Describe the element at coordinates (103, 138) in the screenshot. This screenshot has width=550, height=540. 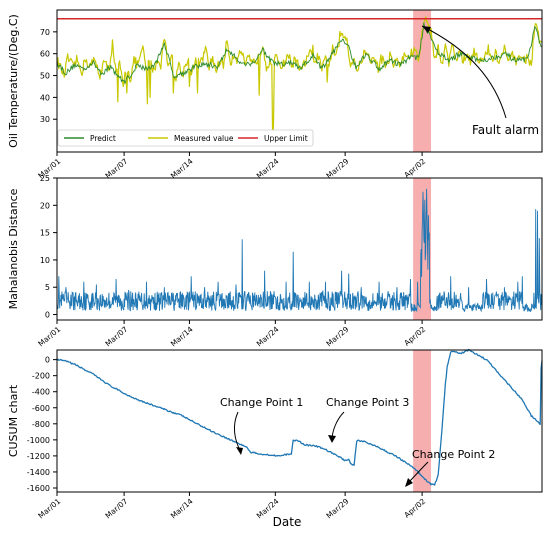
I see `legend-label-predict: Predict` at that location.